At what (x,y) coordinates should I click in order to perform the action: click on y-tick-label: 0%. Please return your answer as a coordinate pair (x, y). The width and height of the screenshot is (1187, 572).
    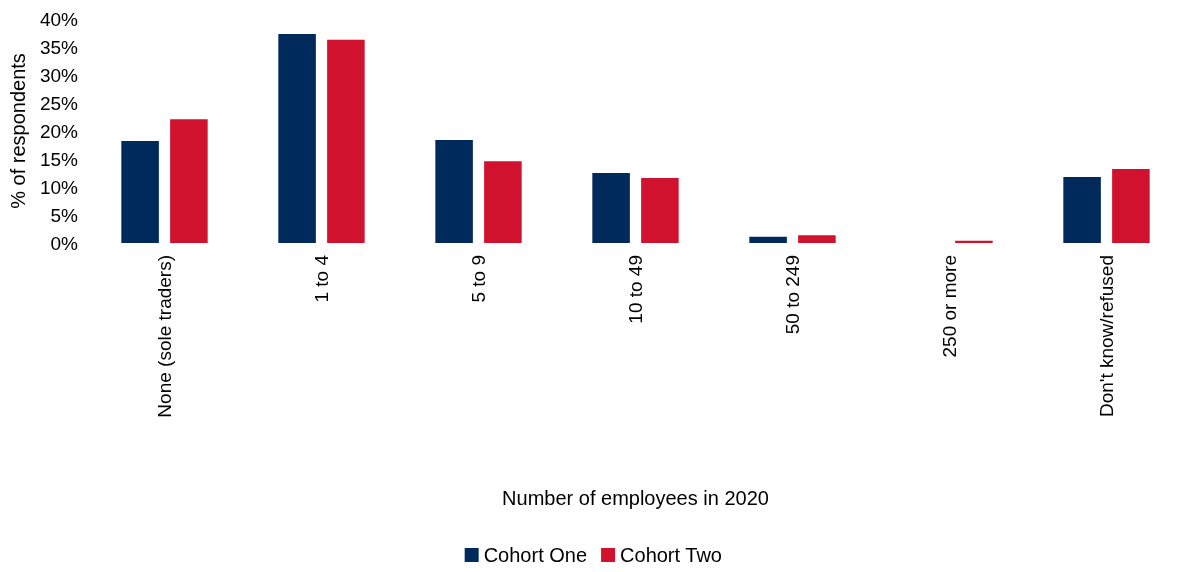
    Looking at the image, I should click on (64, 243).